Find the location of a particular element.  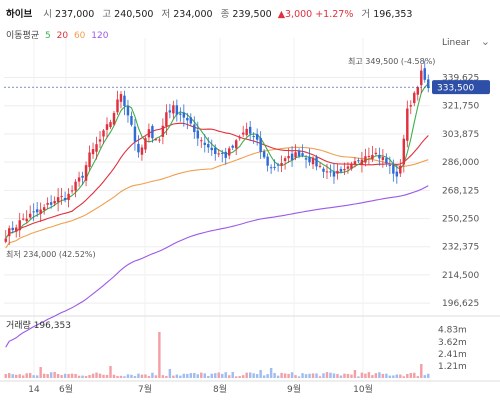

close-label: 종 is located at coordinates (225, 14).